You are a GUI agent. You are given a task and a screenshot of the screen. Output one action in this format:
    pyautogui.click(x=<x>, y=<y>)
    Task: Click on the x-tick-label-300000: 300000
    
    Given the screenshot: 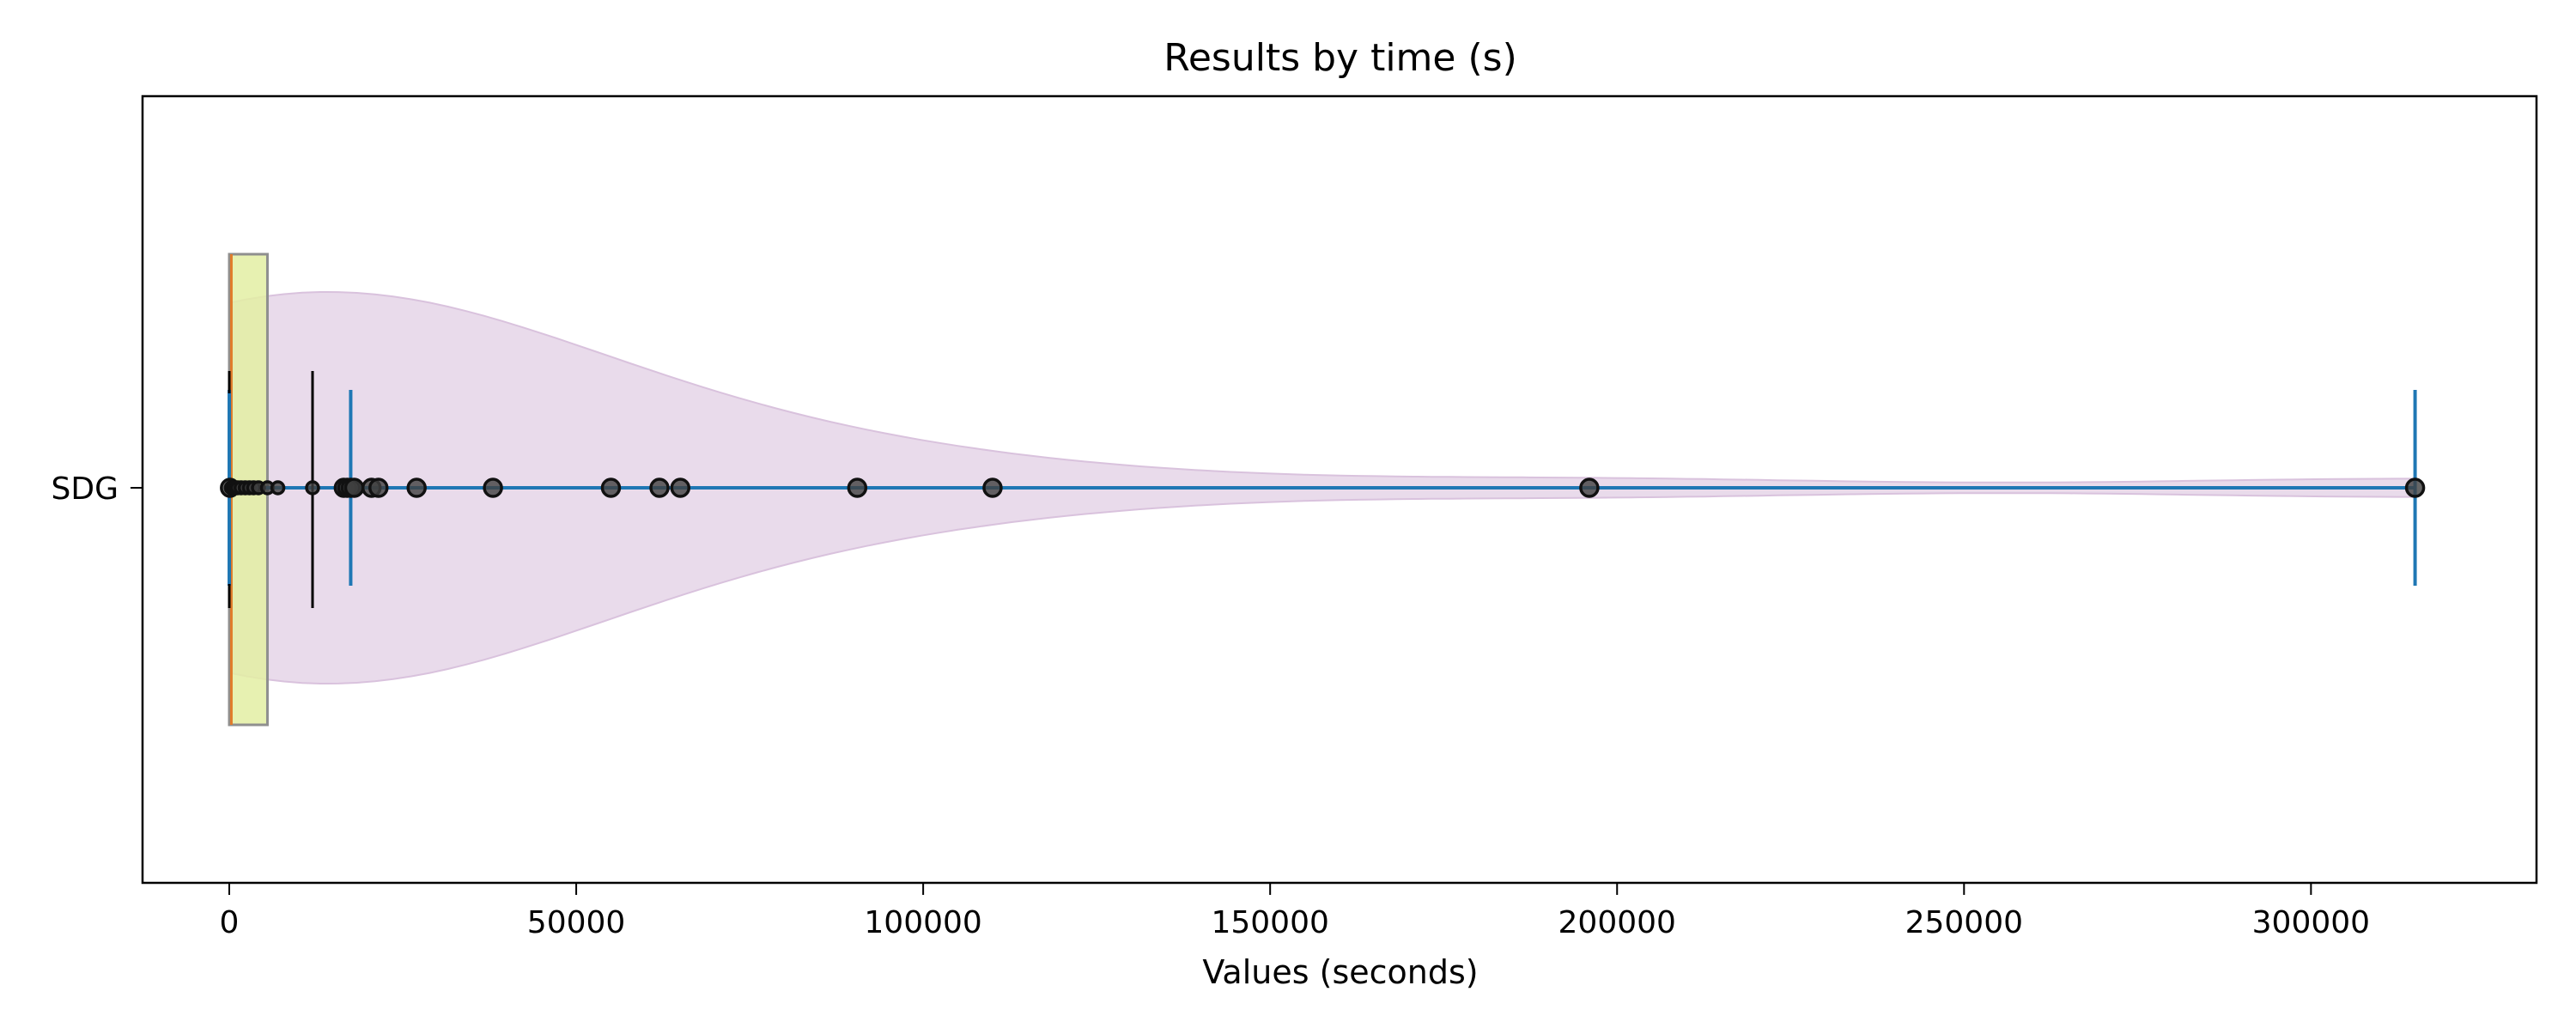 What is the action you would take?
    pyautogui.click(x=2311, y=922)
    